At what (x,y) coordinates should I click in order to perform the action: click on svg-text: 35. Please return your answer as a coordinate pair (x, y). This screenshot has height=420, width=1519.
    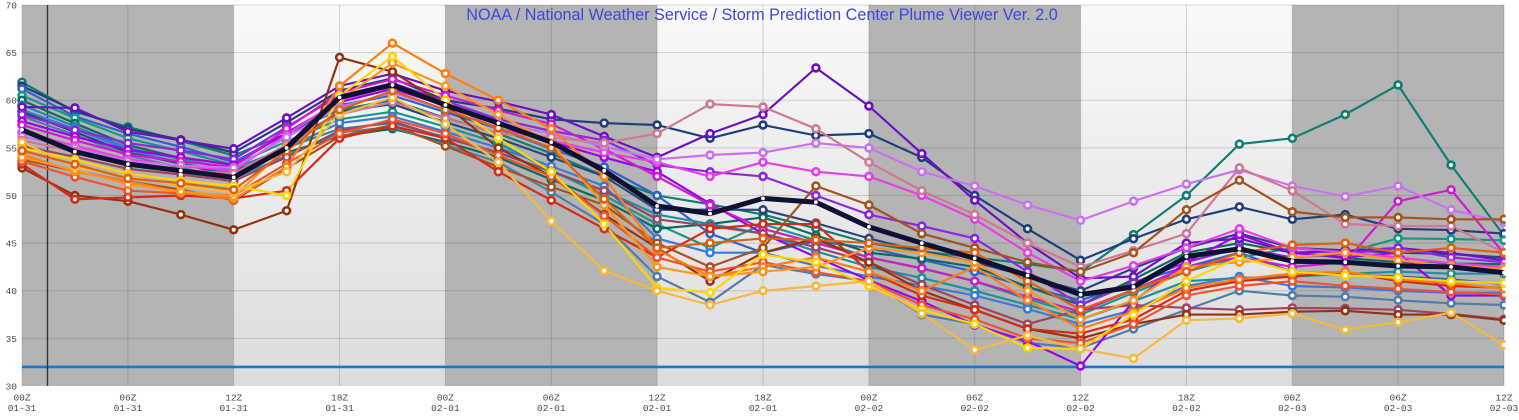
    Looking at the image, I should click on (12, 339).